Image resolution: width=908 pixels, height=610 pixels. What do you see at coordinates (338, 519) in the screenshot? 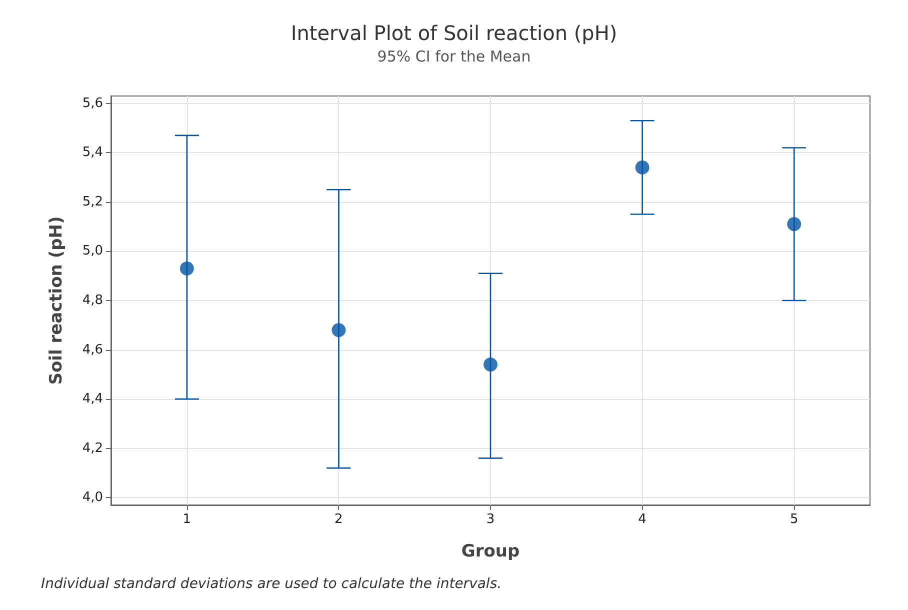
I see `x-tick-label: 2` at bounding box center [338, 519].